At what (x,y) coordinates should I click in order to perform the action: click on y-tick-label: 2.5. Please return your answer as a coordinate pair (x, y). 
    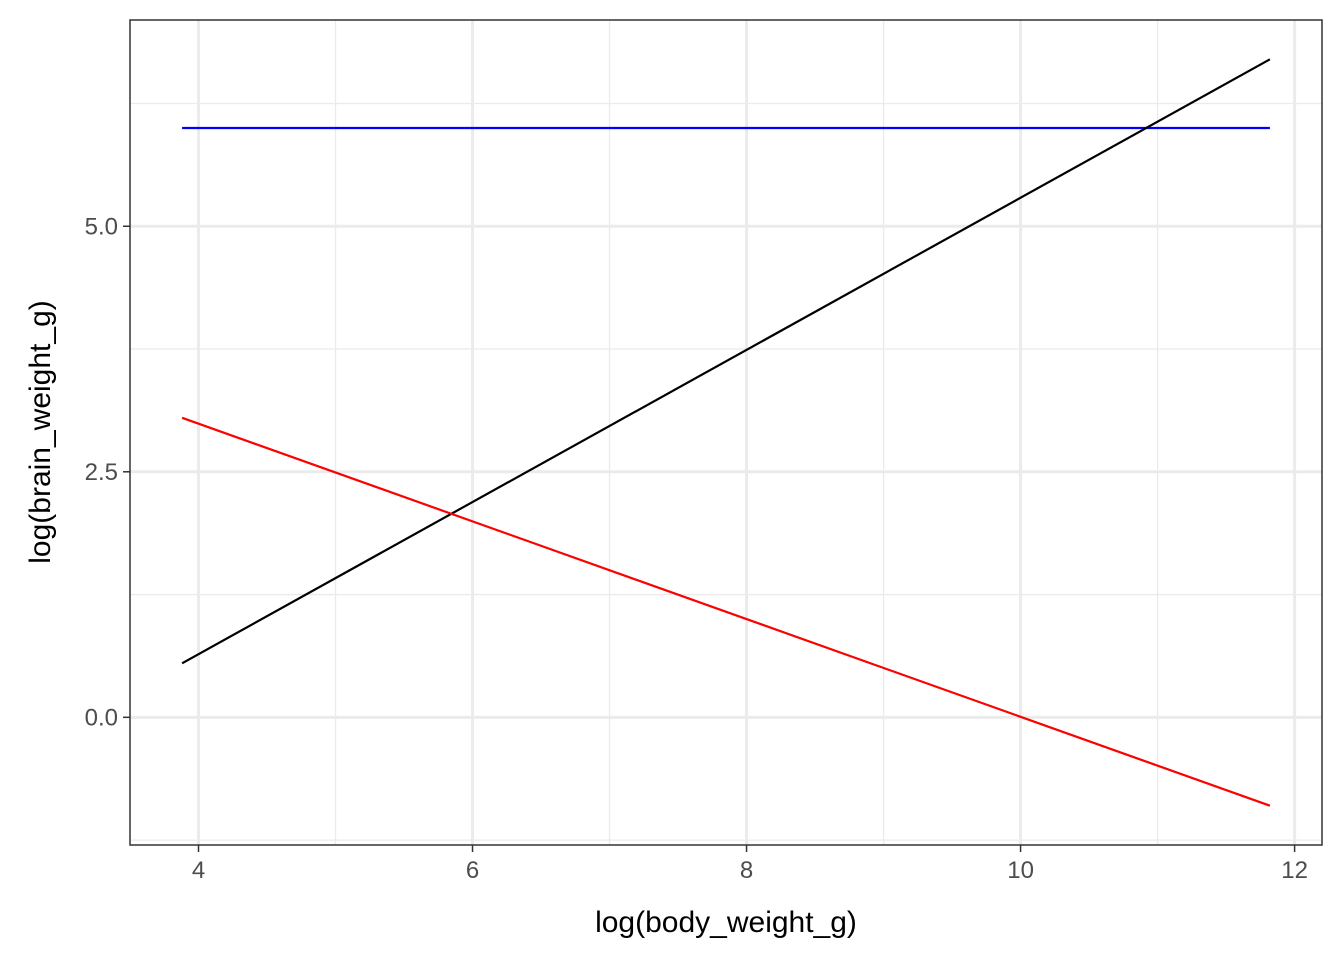
    Looking at the image, I should click on (101, 472).